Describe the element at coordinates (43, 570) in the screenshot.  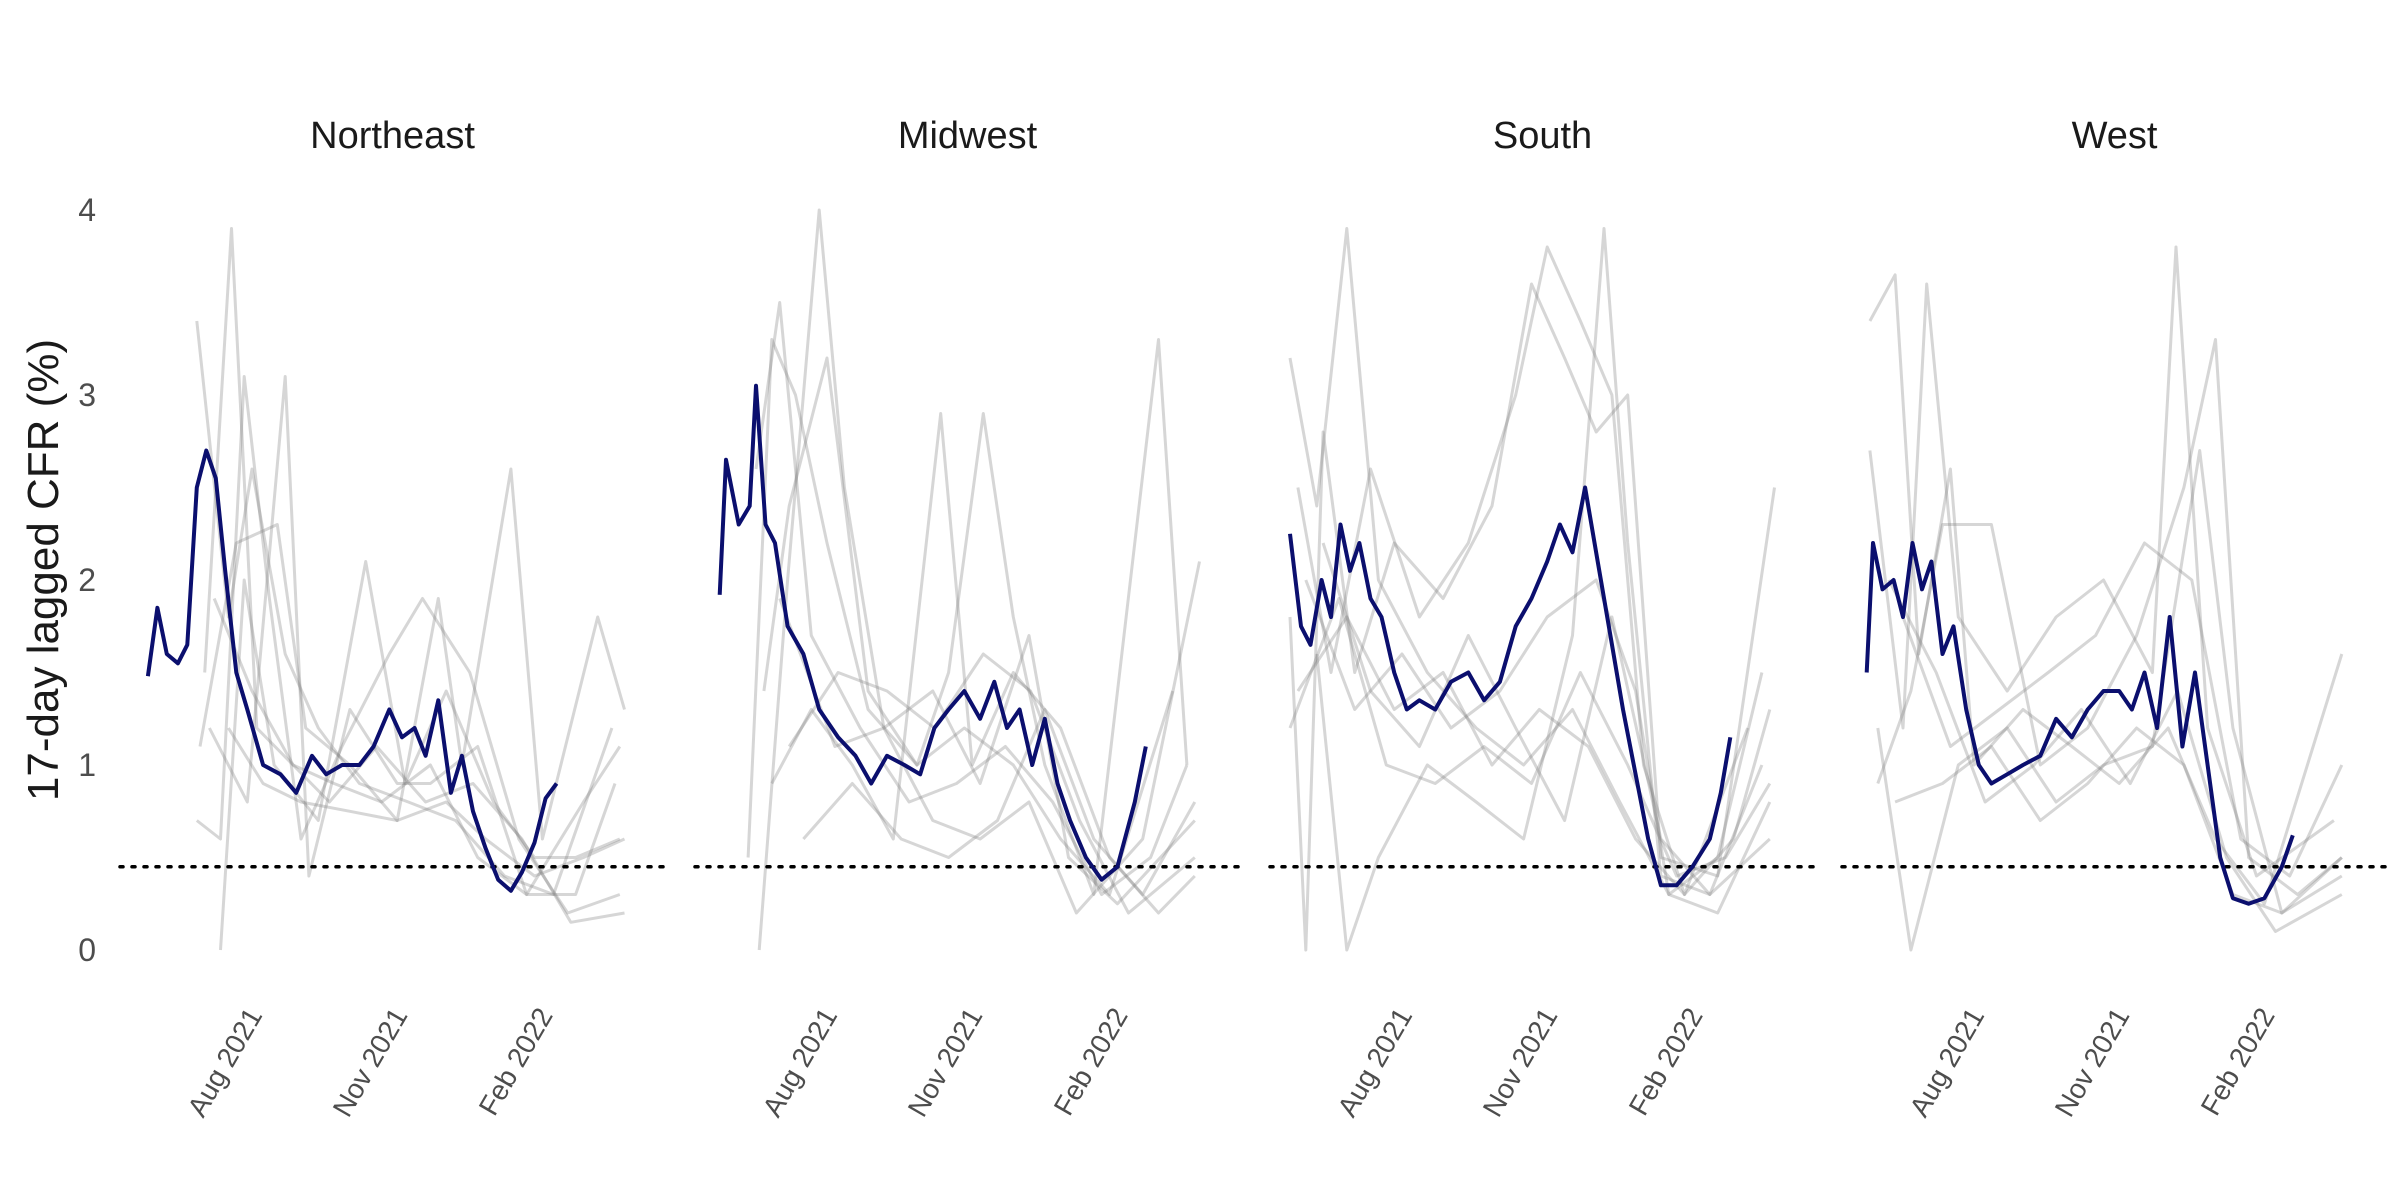
I see `y-axis-label: 17-day lagged CFR (%)` at that location.